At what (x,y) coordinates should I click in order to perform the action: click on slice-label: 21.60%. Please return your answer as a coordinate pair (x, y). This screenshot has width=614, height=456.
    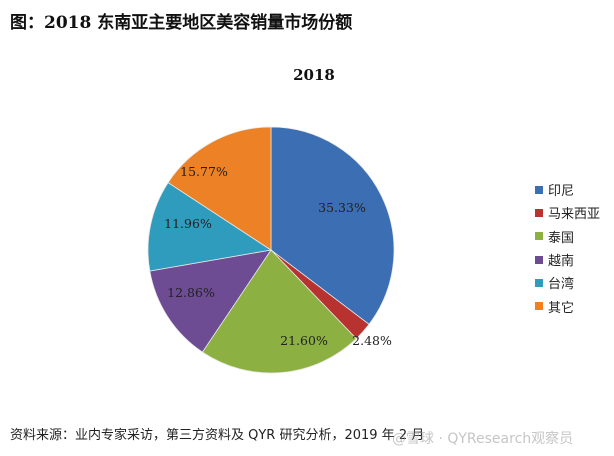
    Looking at the image, I should click on (304, 340).